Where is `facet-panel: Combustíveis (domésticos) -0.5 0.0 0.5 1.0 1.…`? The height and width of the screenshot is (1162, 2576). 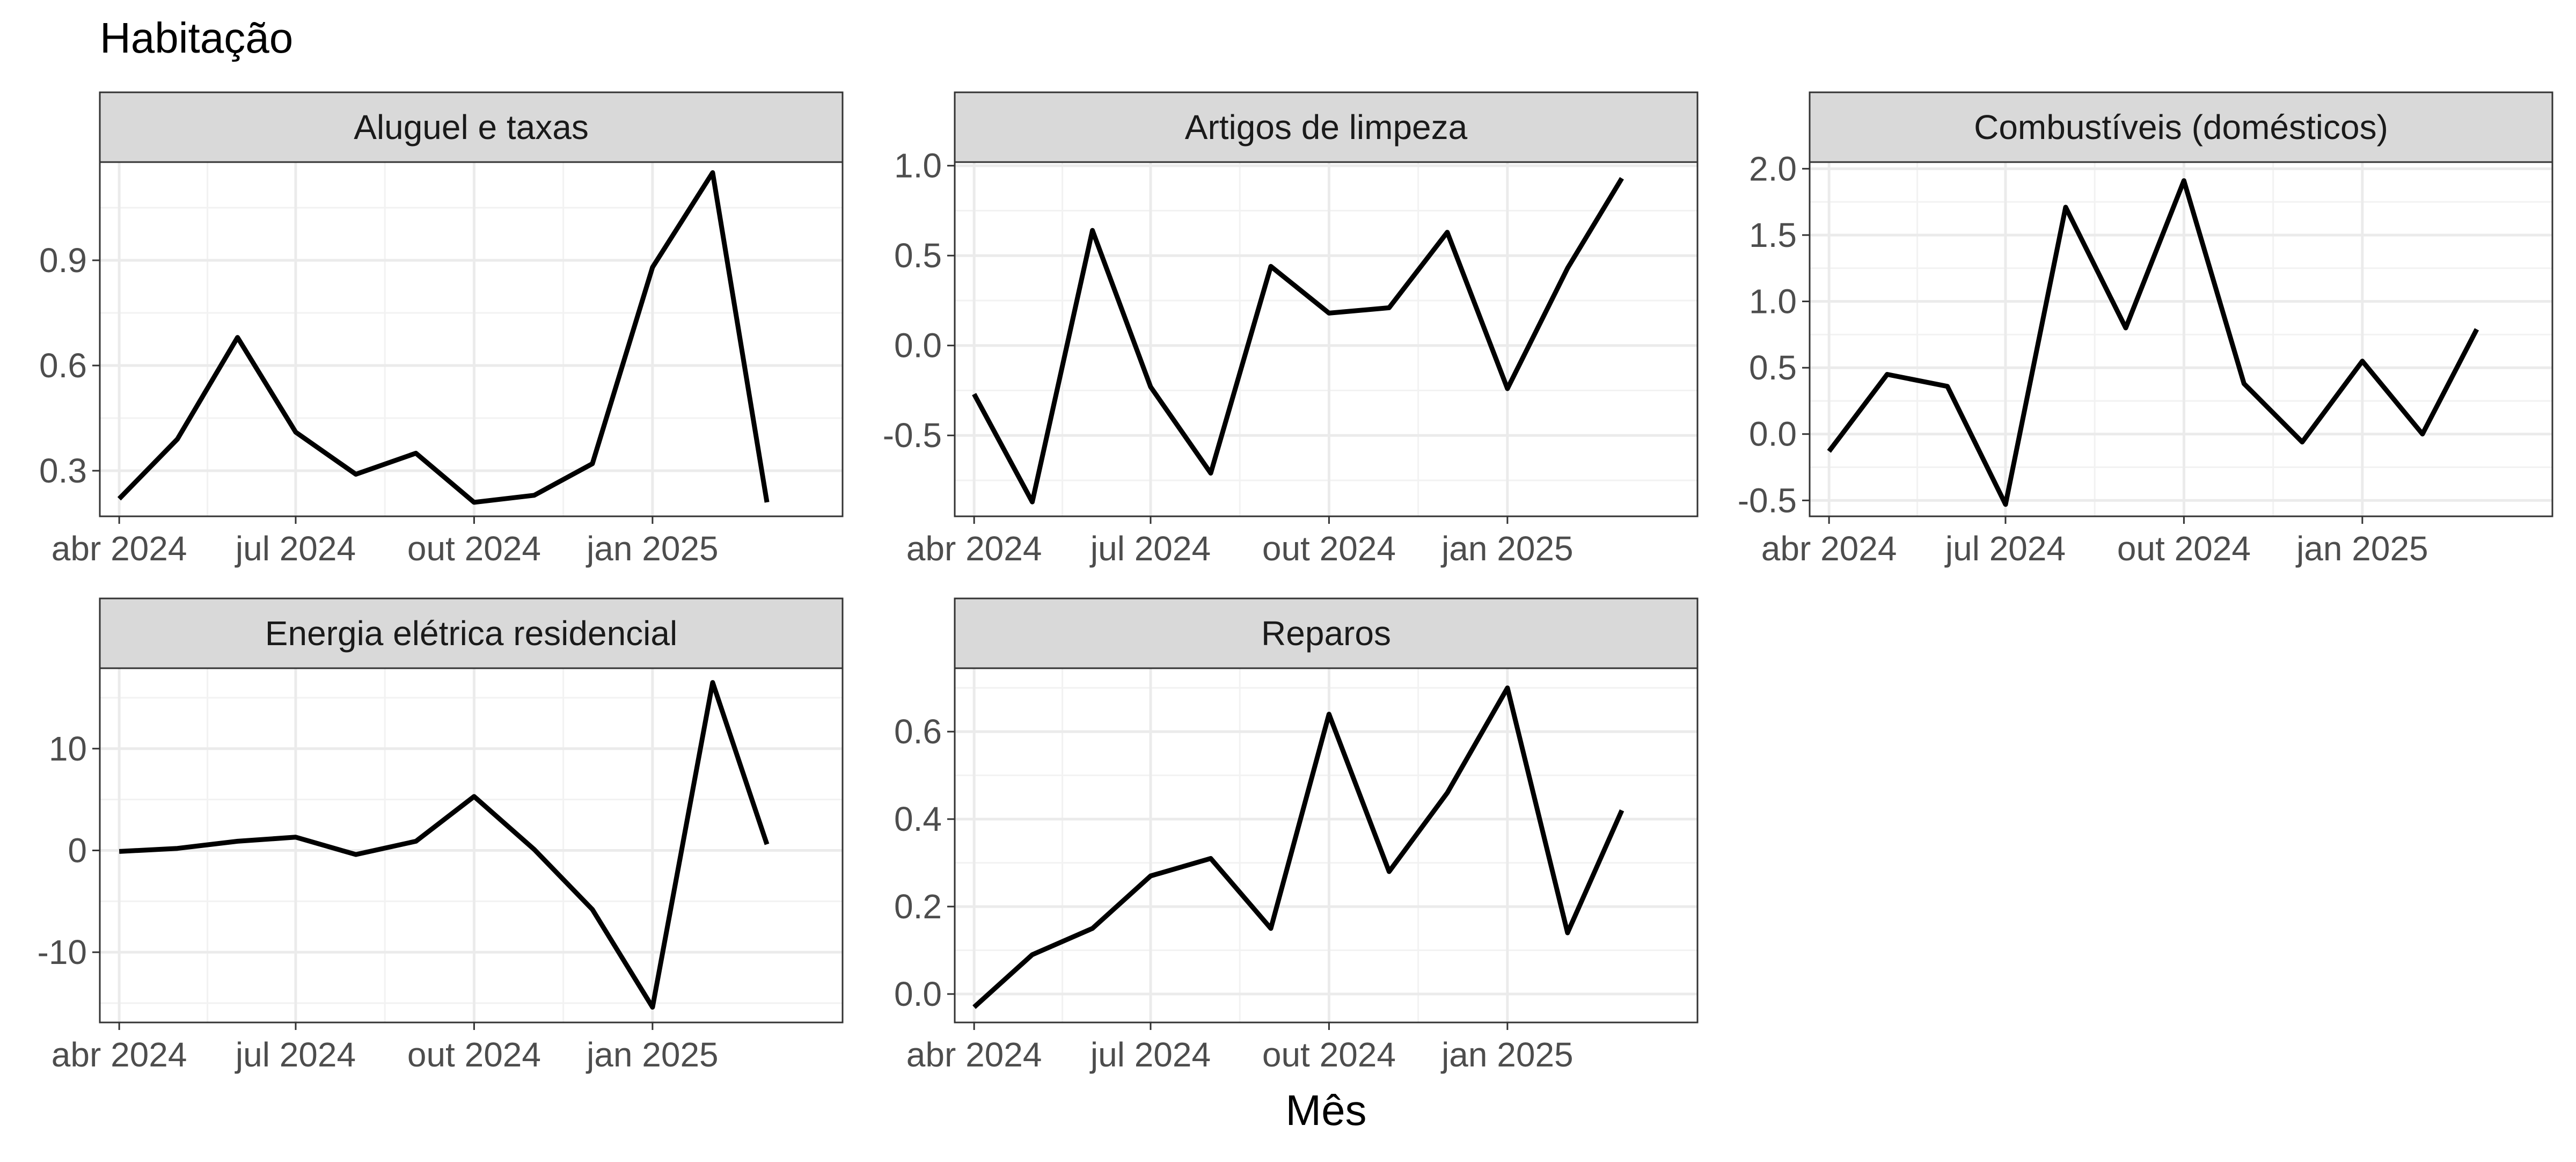 facet-panel: Combustíveis (domésticos) -0.5 0.0 0.5 1.0 1.… is located at coordinates (2145, 329).